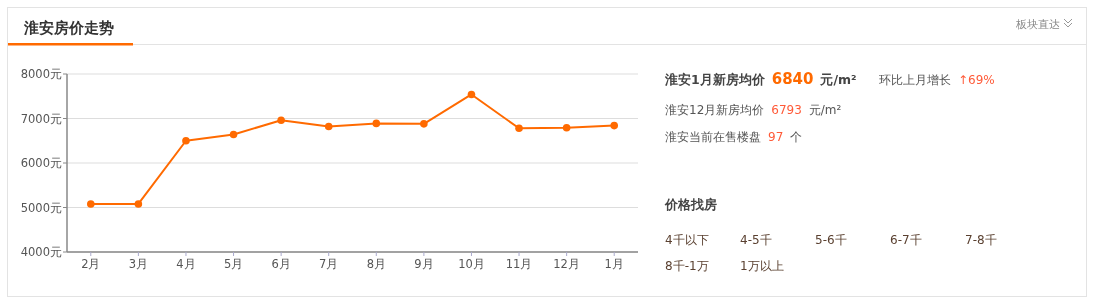 This screenshot has height=305, width=1098. I want to click on text: ↑69%, so click(976, 80).